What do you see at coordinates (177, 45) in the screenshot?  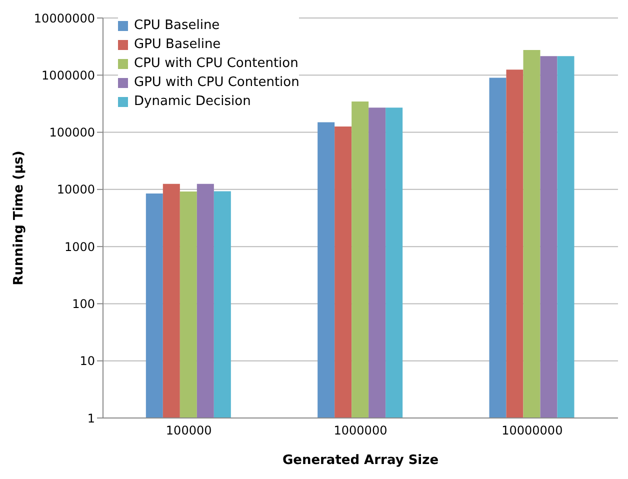 I see `legend-label: GPU Baseline` at bounding box center [177, 45].